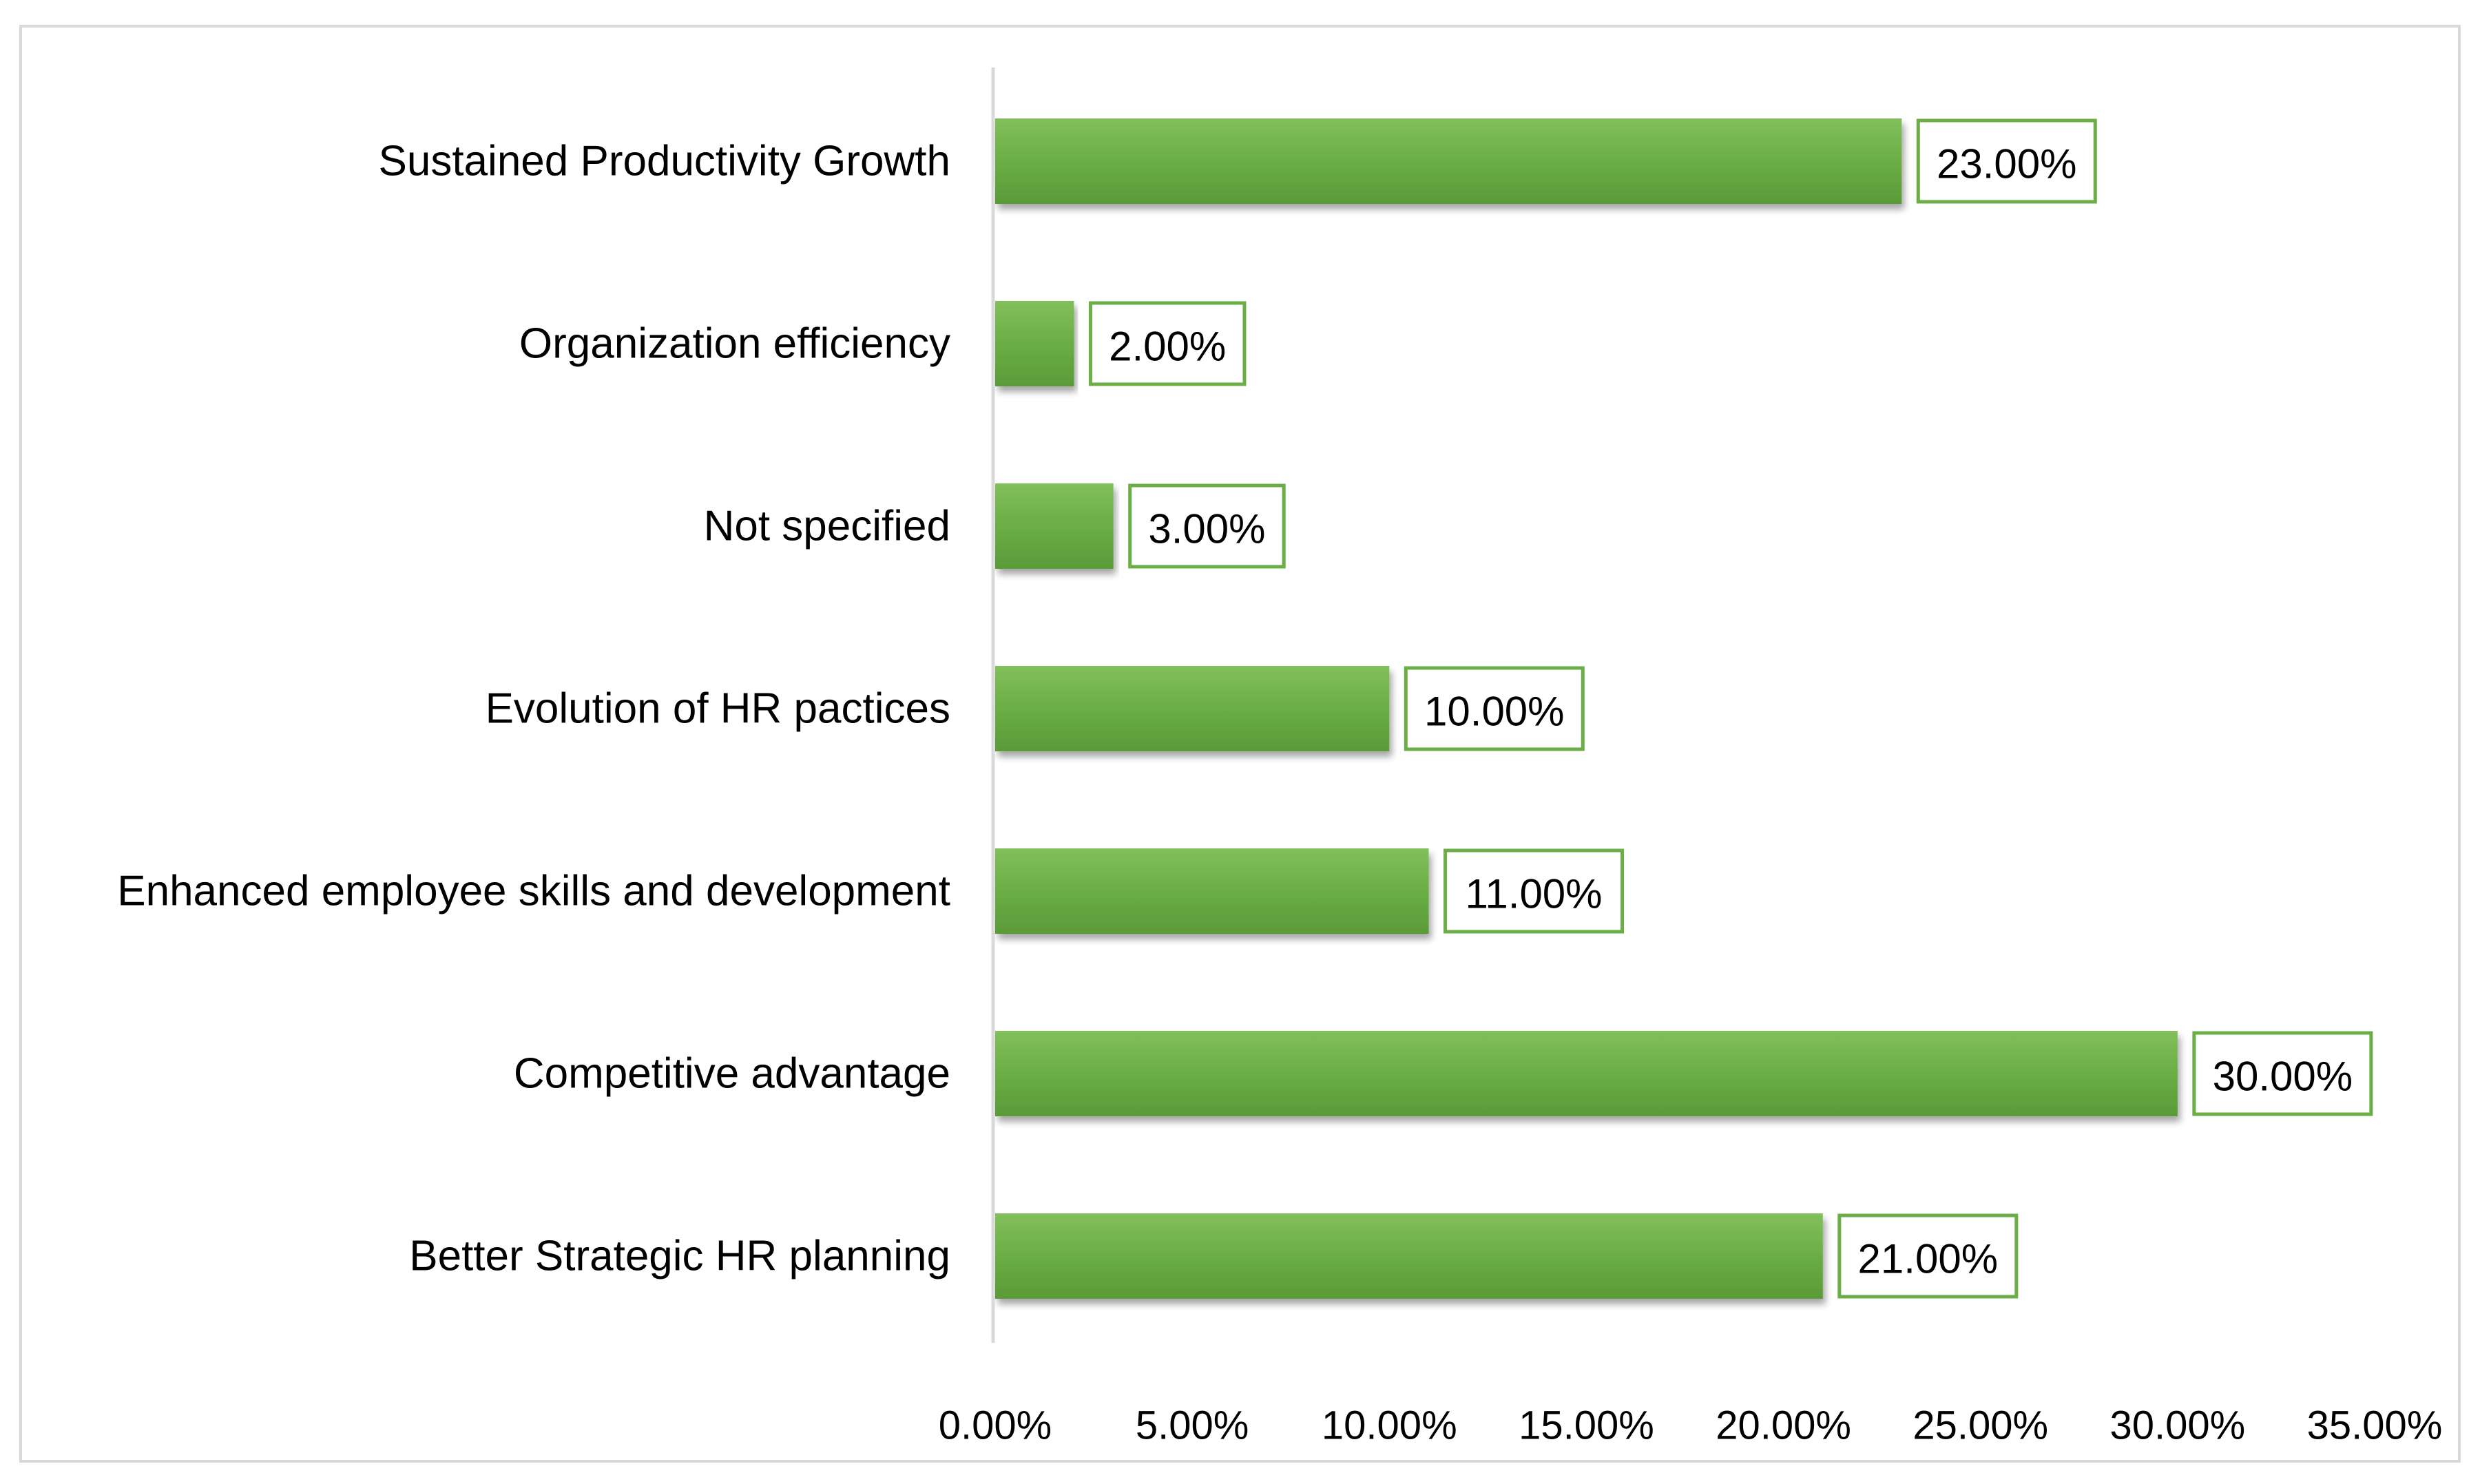  Describe the element at coordinates (1389, 1426) in the screenshot. I see `x-tick-label: 10.00%` at that location.